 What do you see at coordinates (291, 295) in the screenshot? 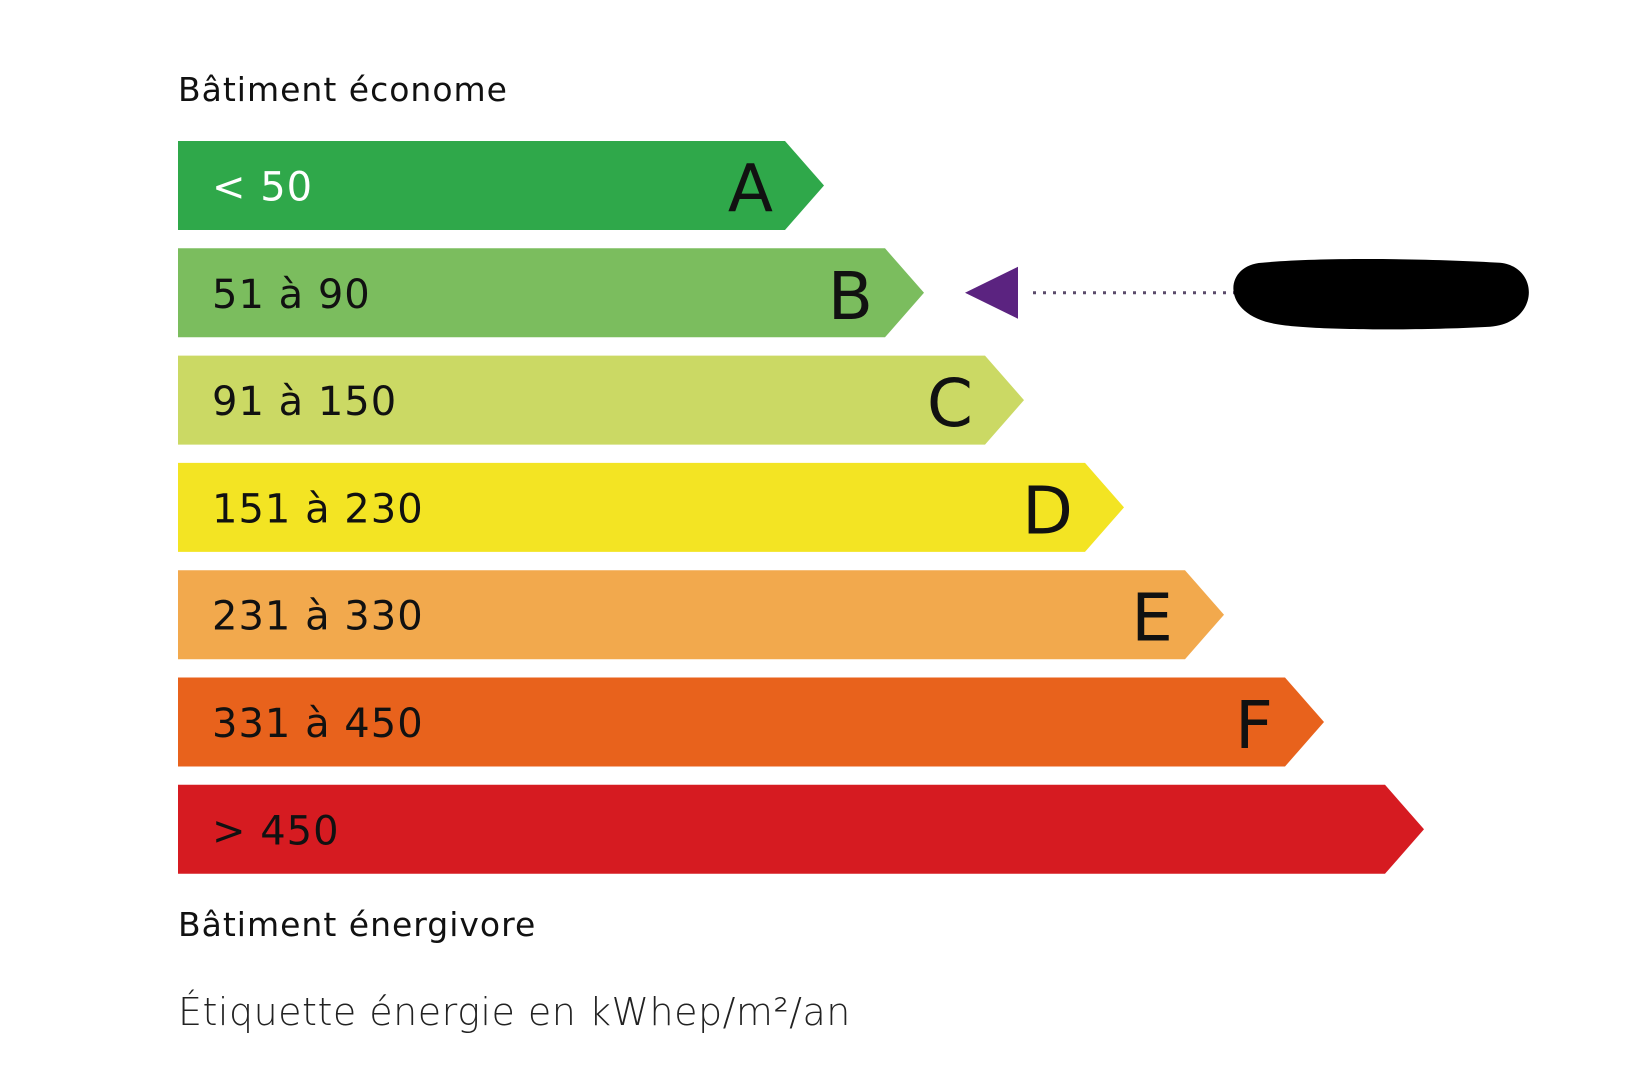
I see `range-label-B: 51 à 90` at bounding box center [291, 295].